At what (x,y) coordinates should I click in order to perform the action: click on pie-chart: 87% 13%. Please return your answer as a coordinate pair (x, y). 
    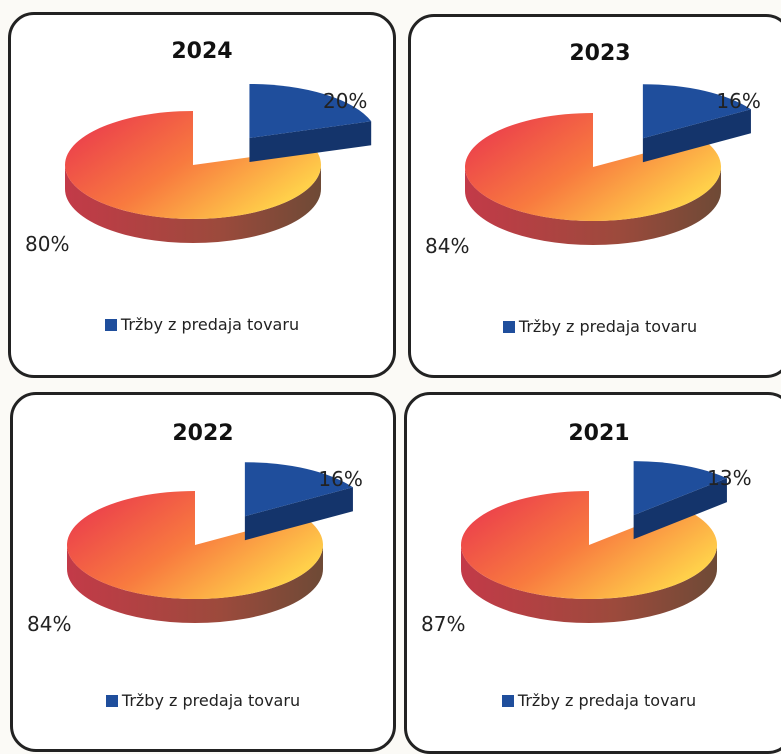
    Looking at the image, I should click on (586, 548).